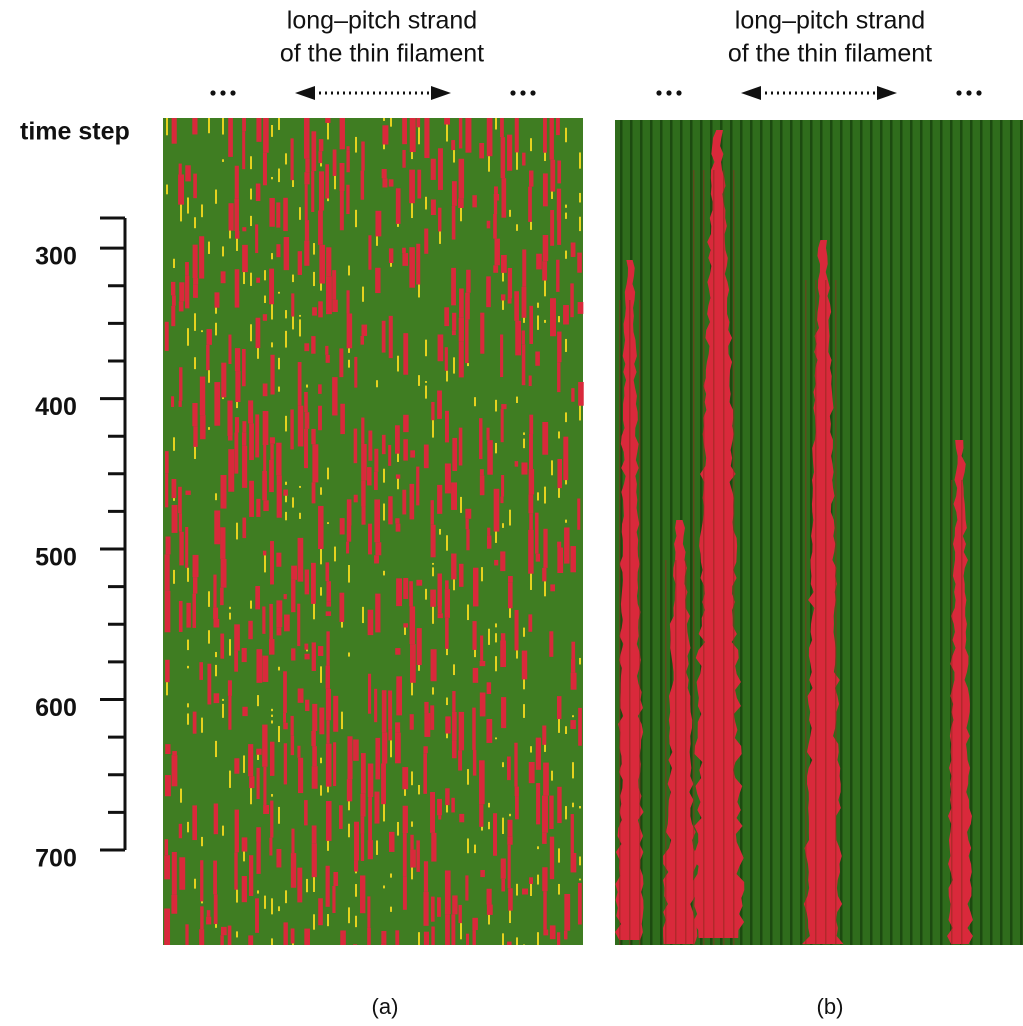  What do you see at coordinates (641, 532) in the screenshot?
I see `stripe` at bounding box center [641, 532].